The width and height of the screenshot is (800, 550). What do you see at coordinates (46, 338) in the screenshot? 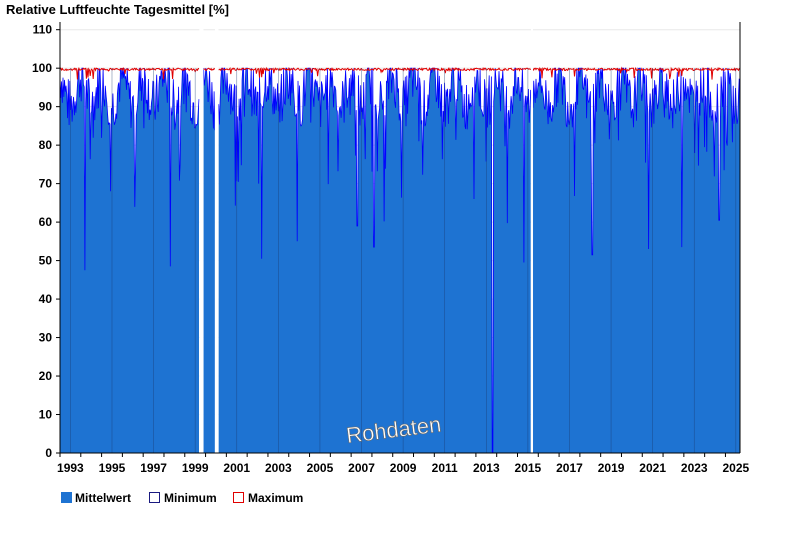
I see `y-tick-label: 30` at bounding box center [46, 338].